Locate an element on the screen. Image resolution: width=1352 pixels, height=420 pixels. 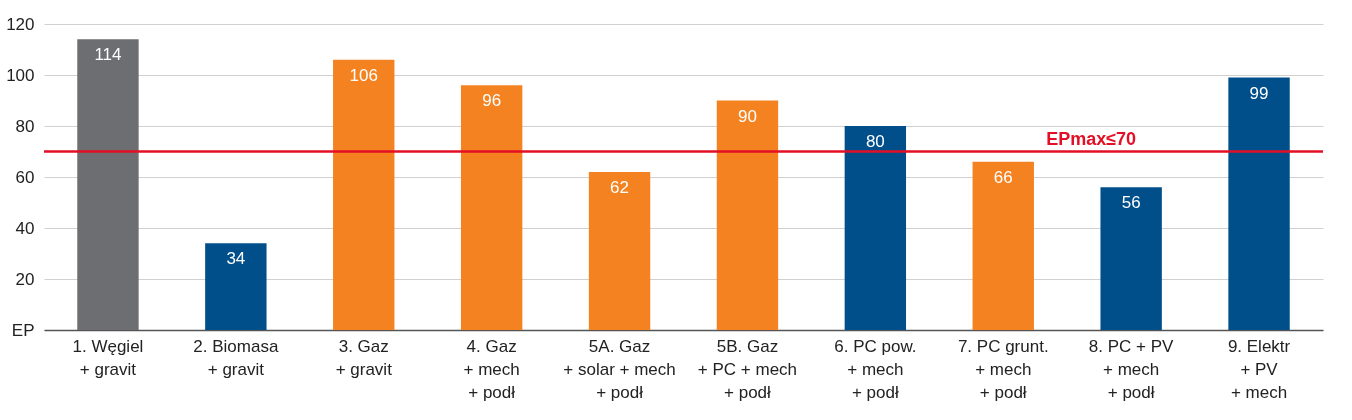
data-label: 106 is located at coordinates (363, 75).